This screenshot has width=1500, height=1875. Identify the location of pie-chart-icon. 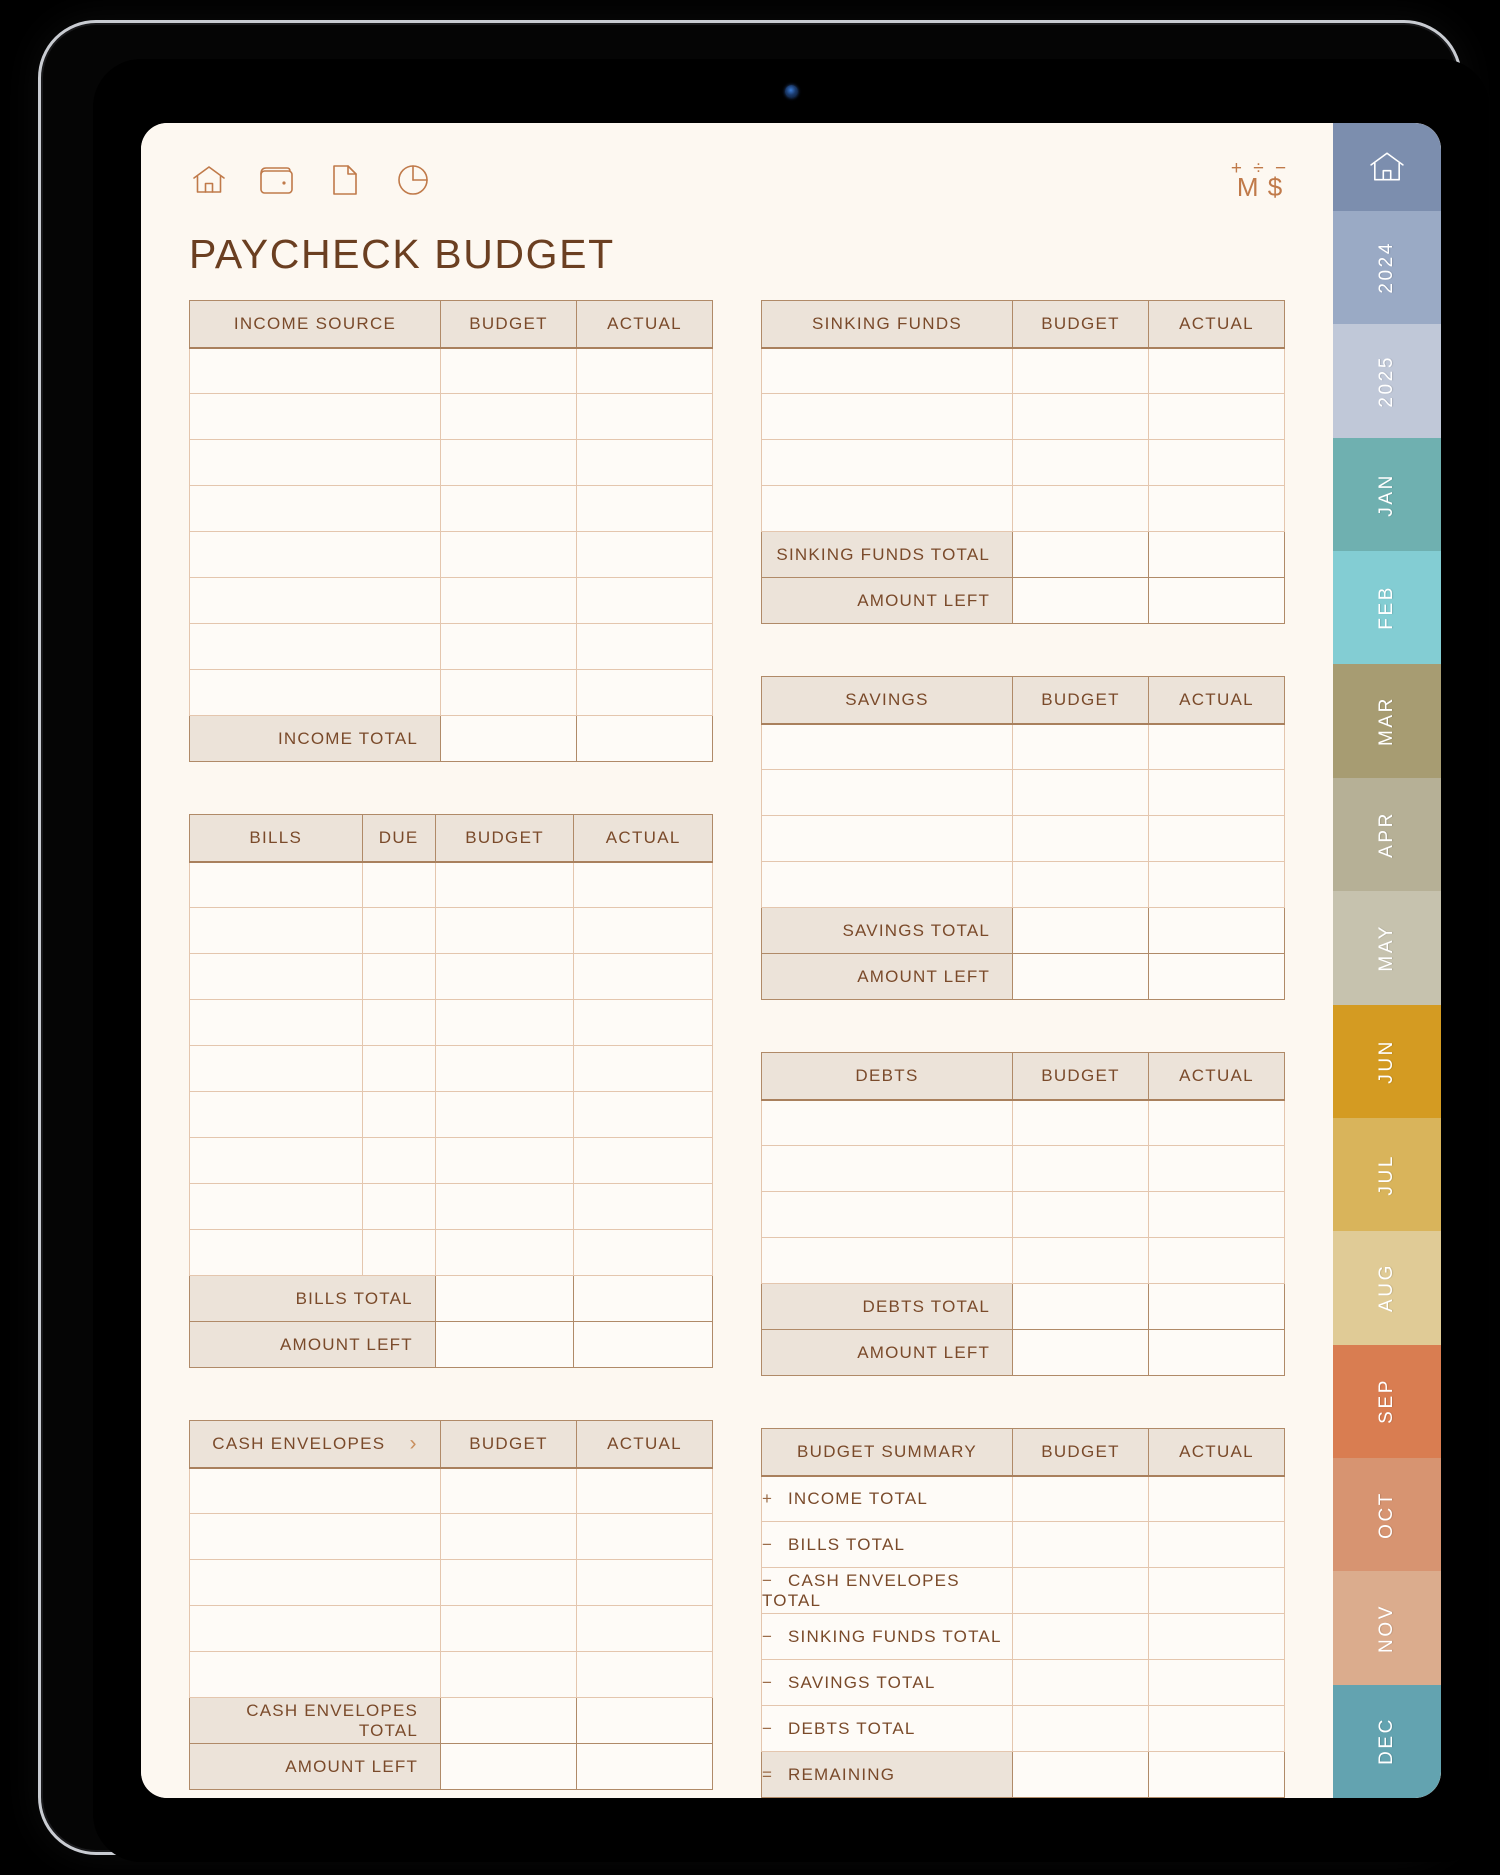
(413, 180).